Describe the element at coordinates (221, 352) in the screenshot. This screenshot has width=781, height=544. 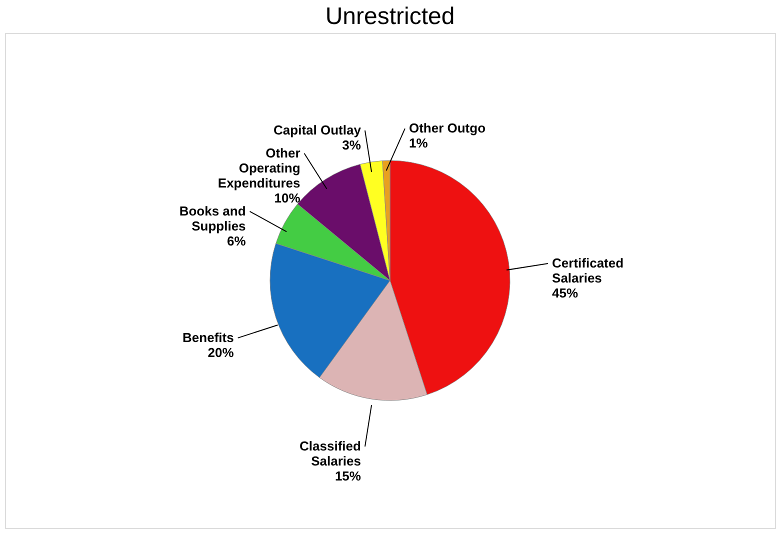
I see `data-label: 20%` at that location.